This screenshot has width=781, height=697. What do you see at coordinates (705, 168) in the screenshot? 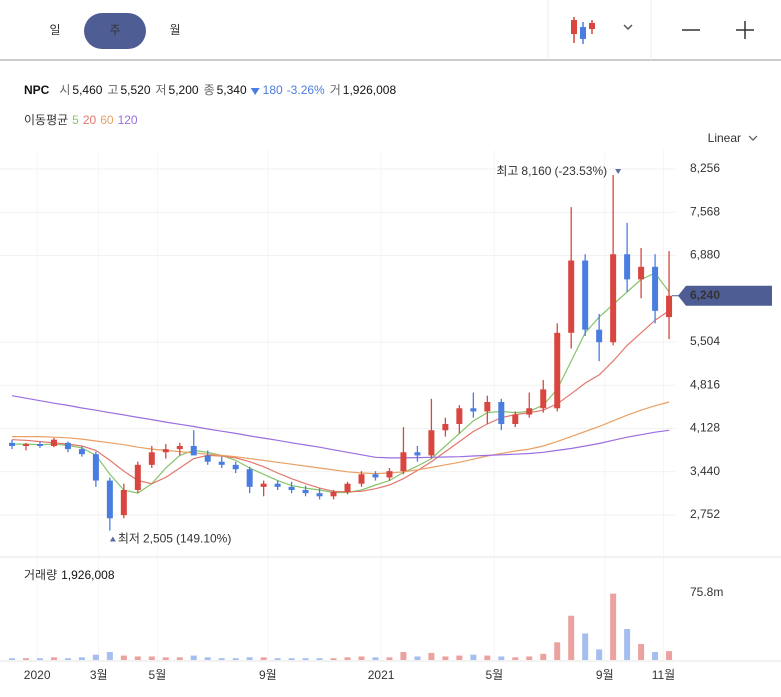
I see `y-tick-label: 8,256` at bounding box center [705, 168].